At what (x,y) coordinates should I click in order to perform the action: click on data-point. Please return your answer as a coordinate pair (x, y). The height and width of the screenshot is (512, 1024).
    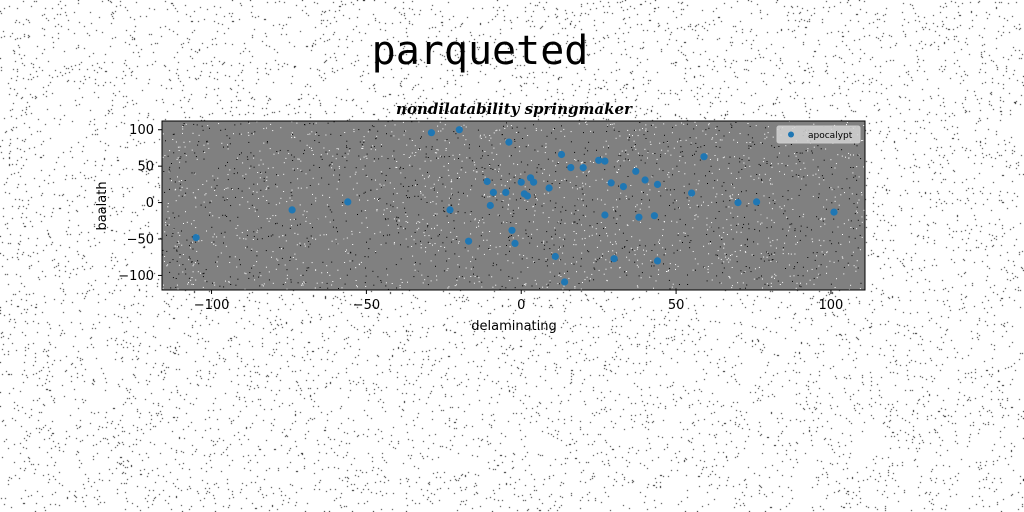
    Looking at the image, I should click on (834, 212).